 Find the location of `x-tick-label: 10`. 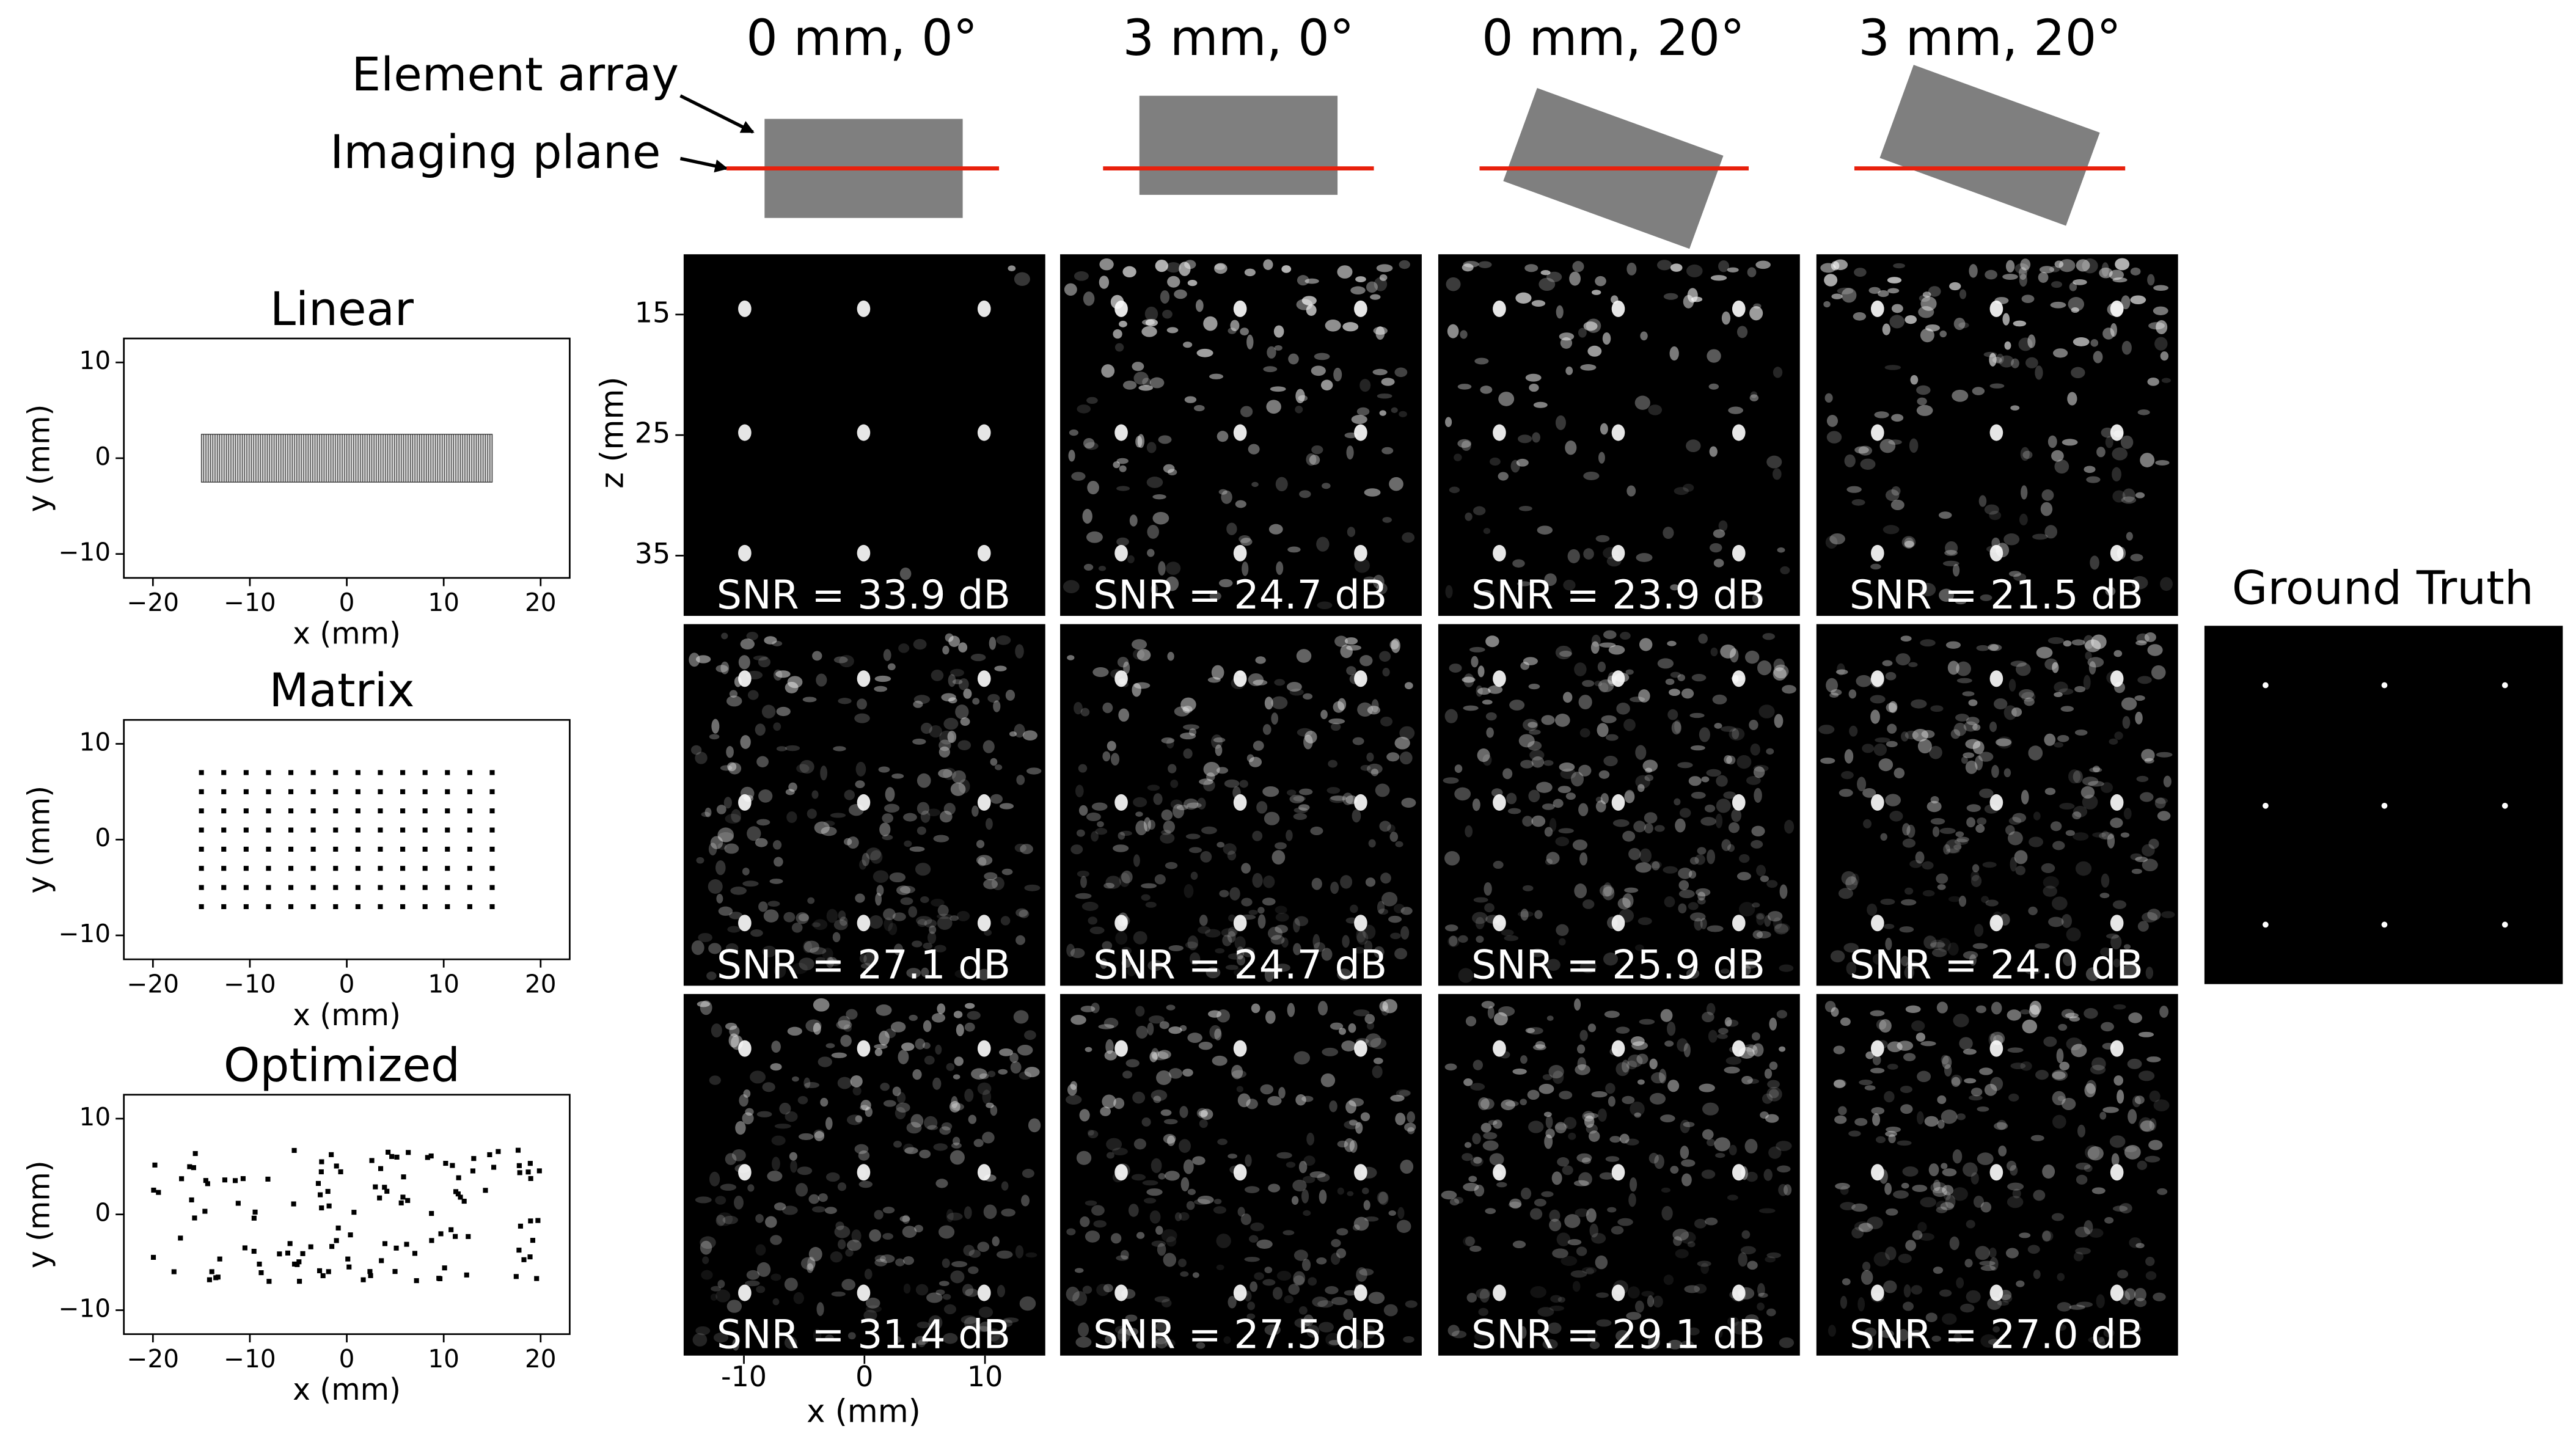

x-tick-label: 10 is located at coordinates (443, 983).